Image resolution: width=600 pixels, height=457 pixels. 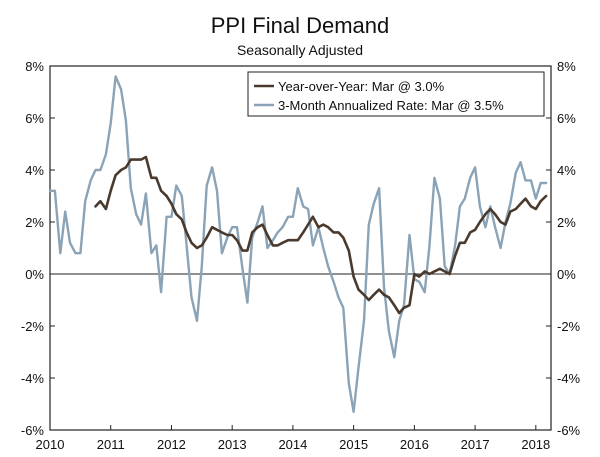 What do you see at coordinates (566, 170) in the screenshot?
I see `y-tick-label-right: 4%` at bounding box center [566, 170].